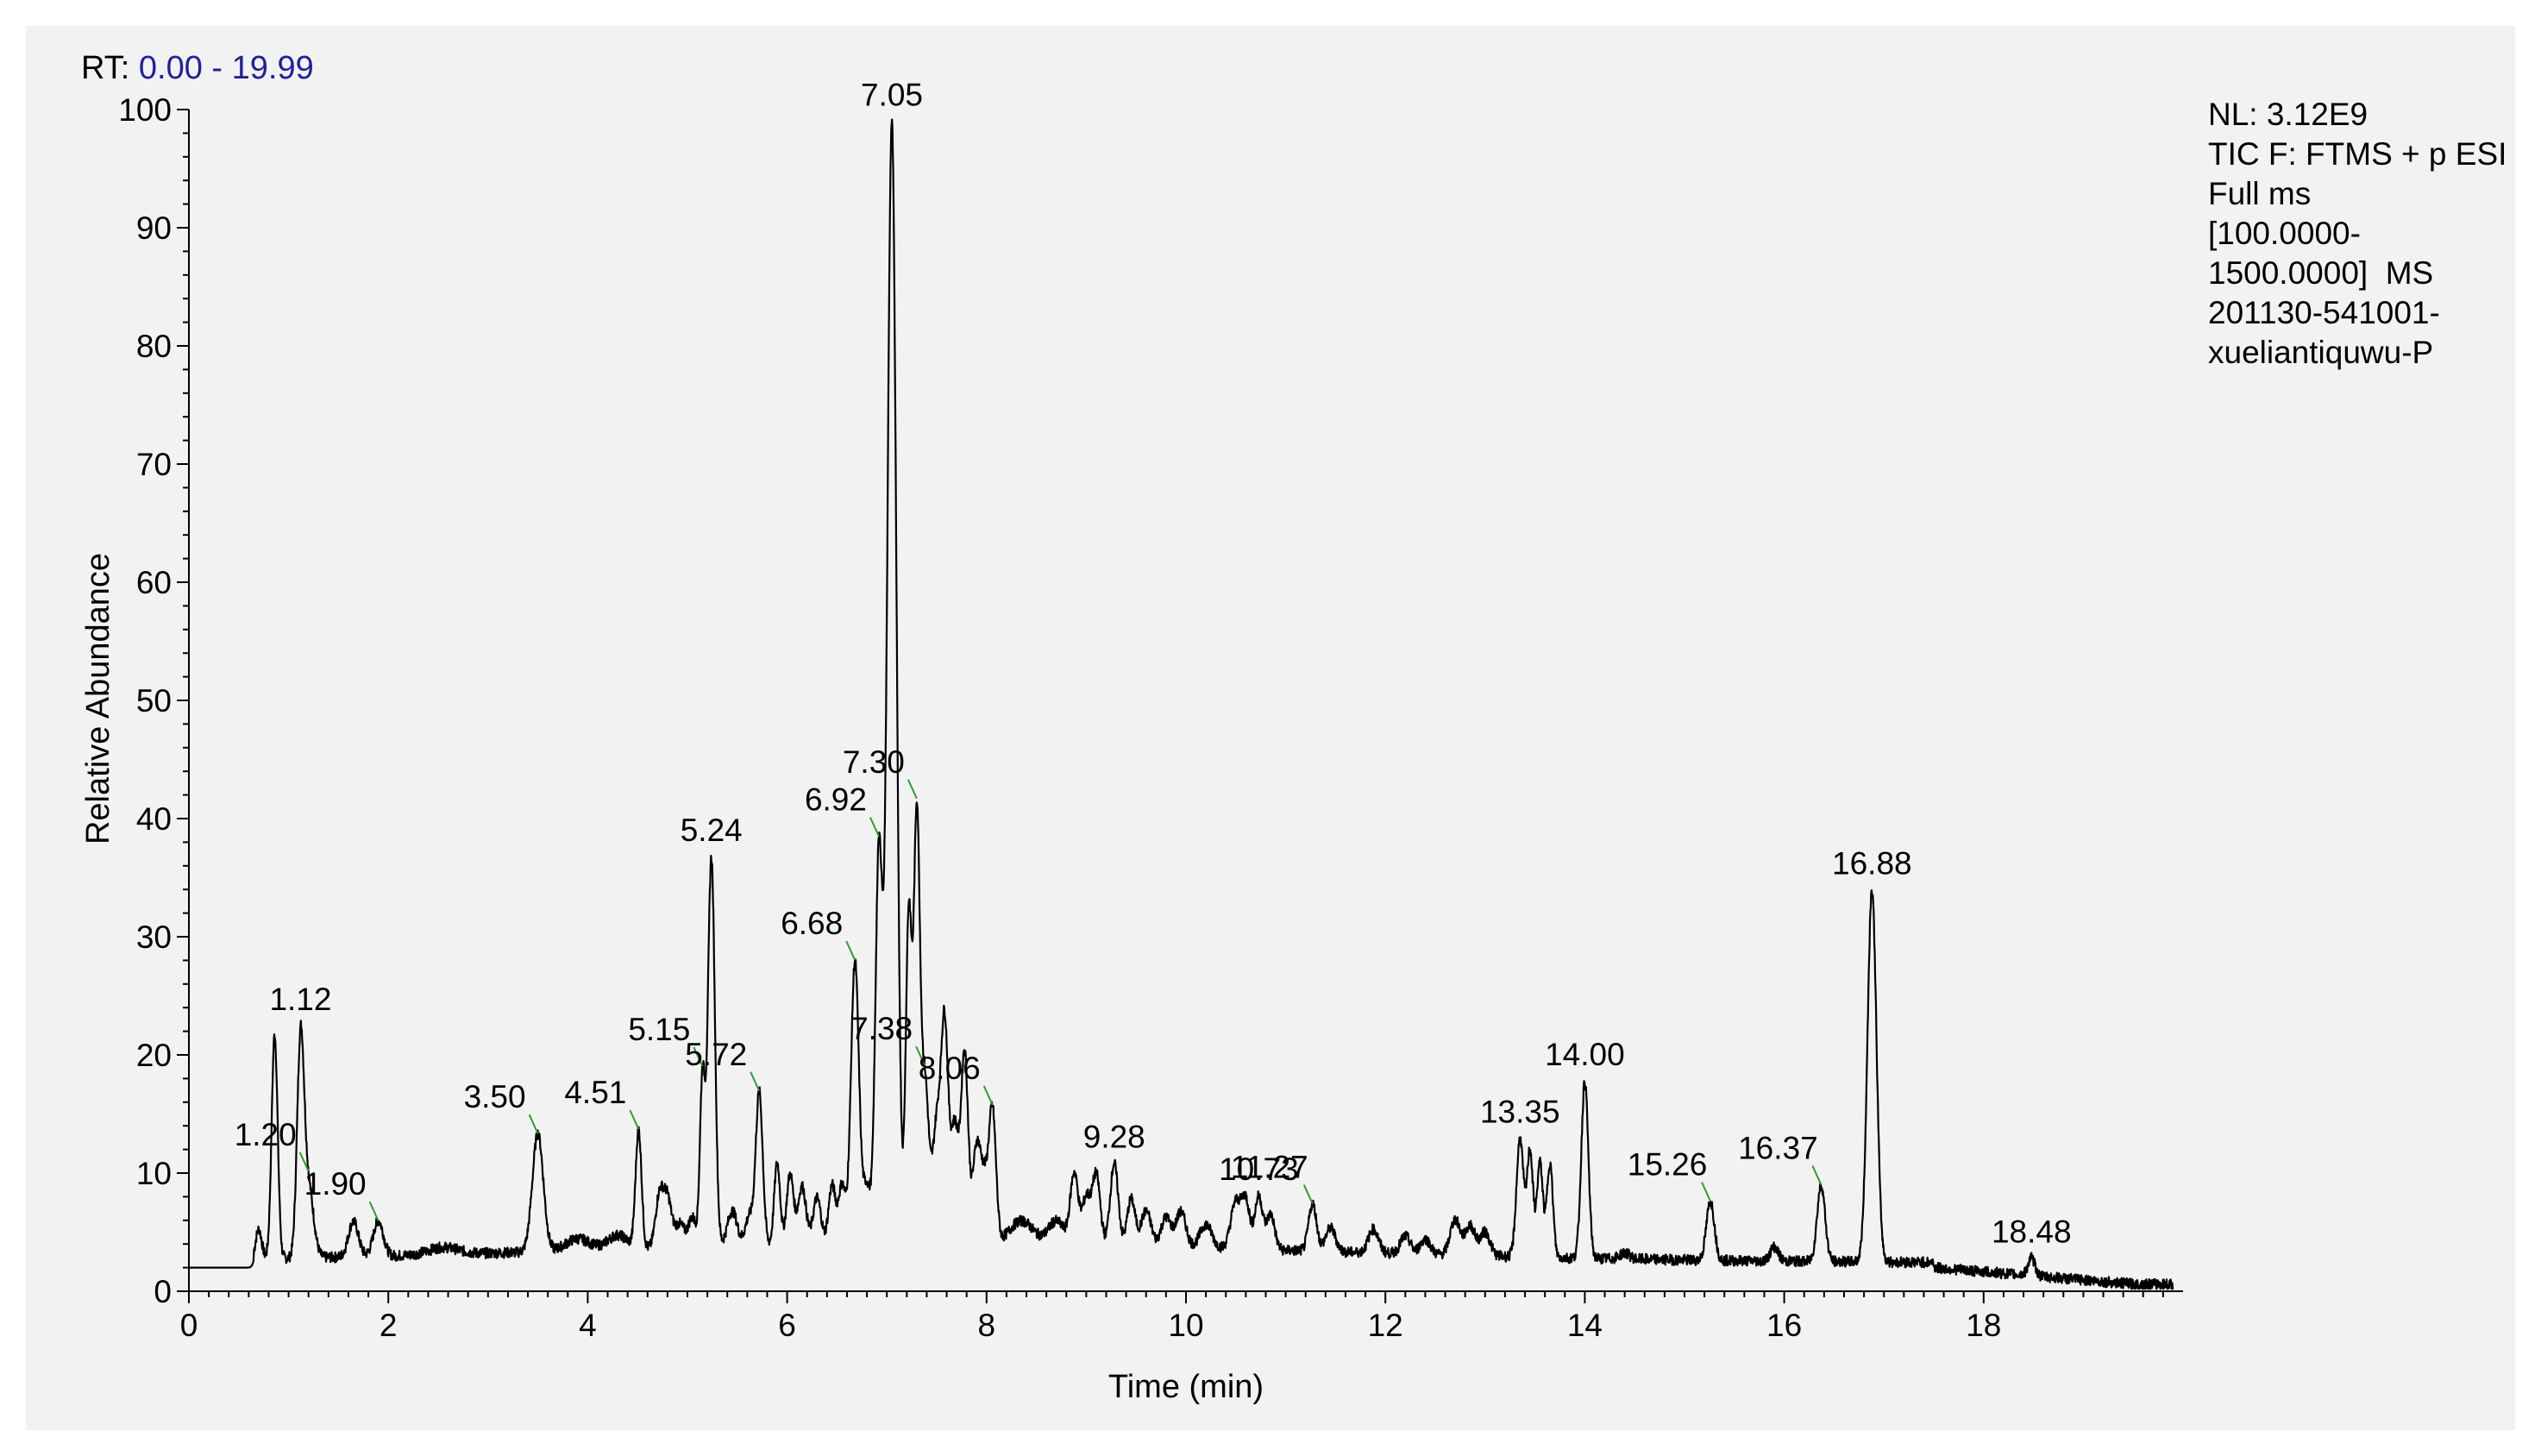 This screenshot has width=2541, height=1456. I want to click on x-tick-label: 2, so click(389, 1326).